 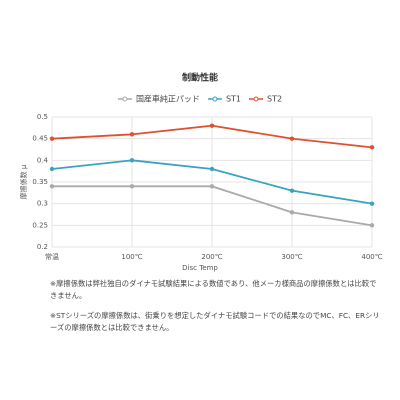 I want to click on y-axis-label: 摩擦係数 μ, so click(x=23, y=181).